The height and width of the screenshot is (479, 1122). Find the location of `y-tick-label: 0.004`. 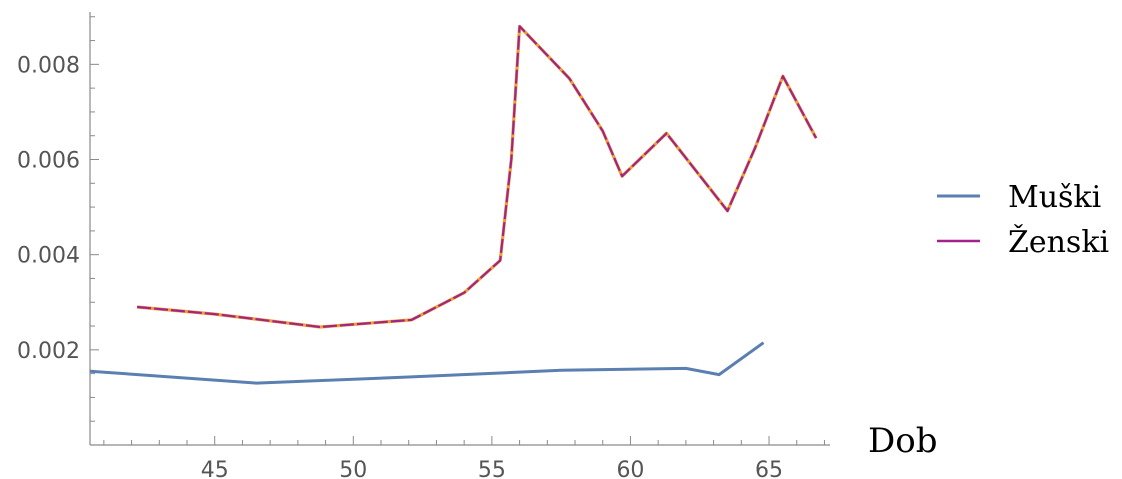

y-tick-label: 0.004 is located at coordinates (48, 256).